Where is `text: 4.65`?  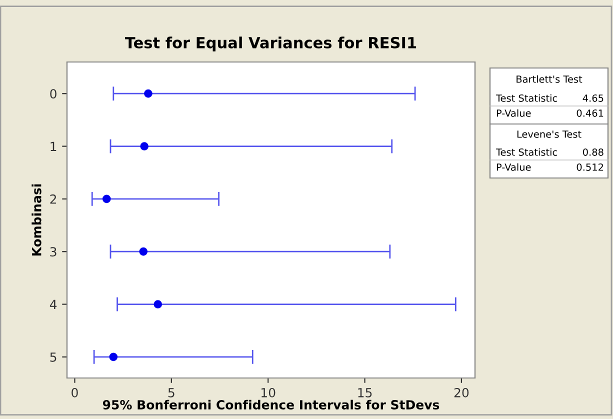 text: 4.65 is located at coordinates (593, 98).